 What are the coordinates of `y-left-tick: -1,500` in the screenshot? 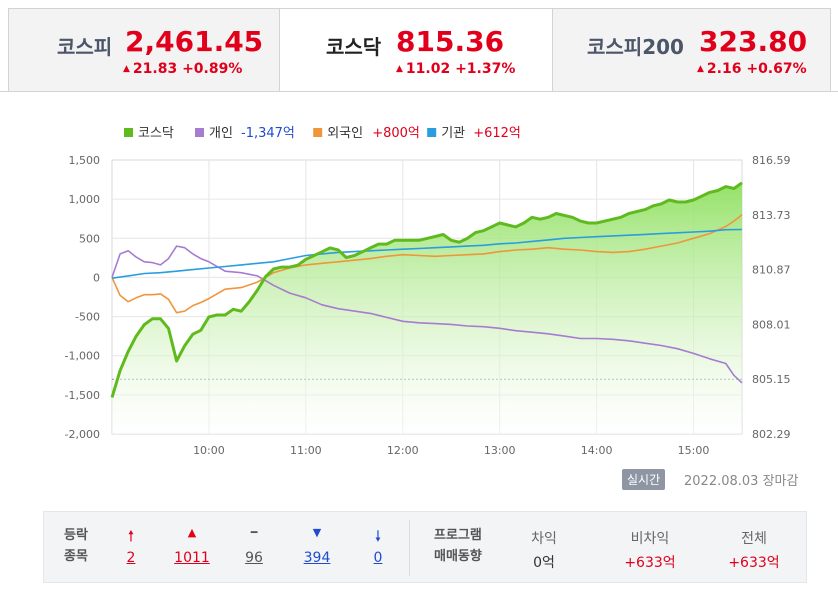 It's located at (82, 395).